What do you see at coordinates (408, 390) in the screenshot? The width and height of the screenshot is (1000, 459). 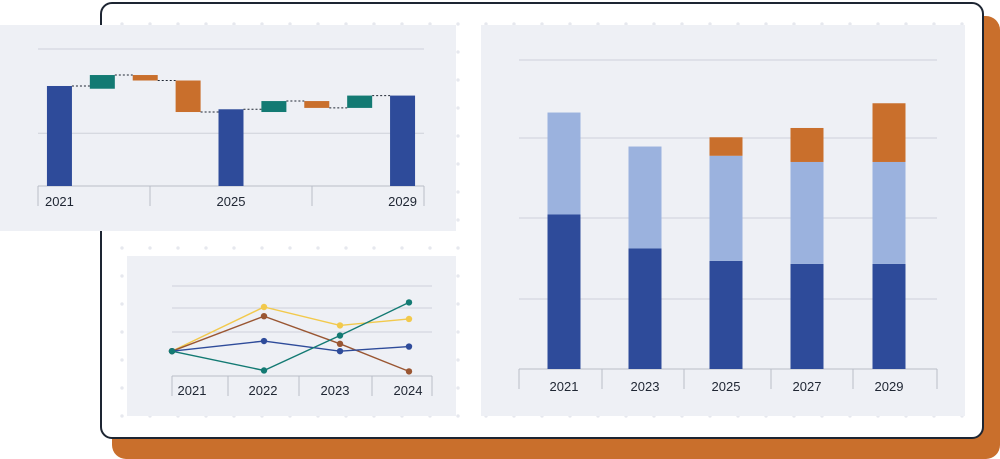 I see `x-tick-label: 2024` at bounding box center [408, 390].